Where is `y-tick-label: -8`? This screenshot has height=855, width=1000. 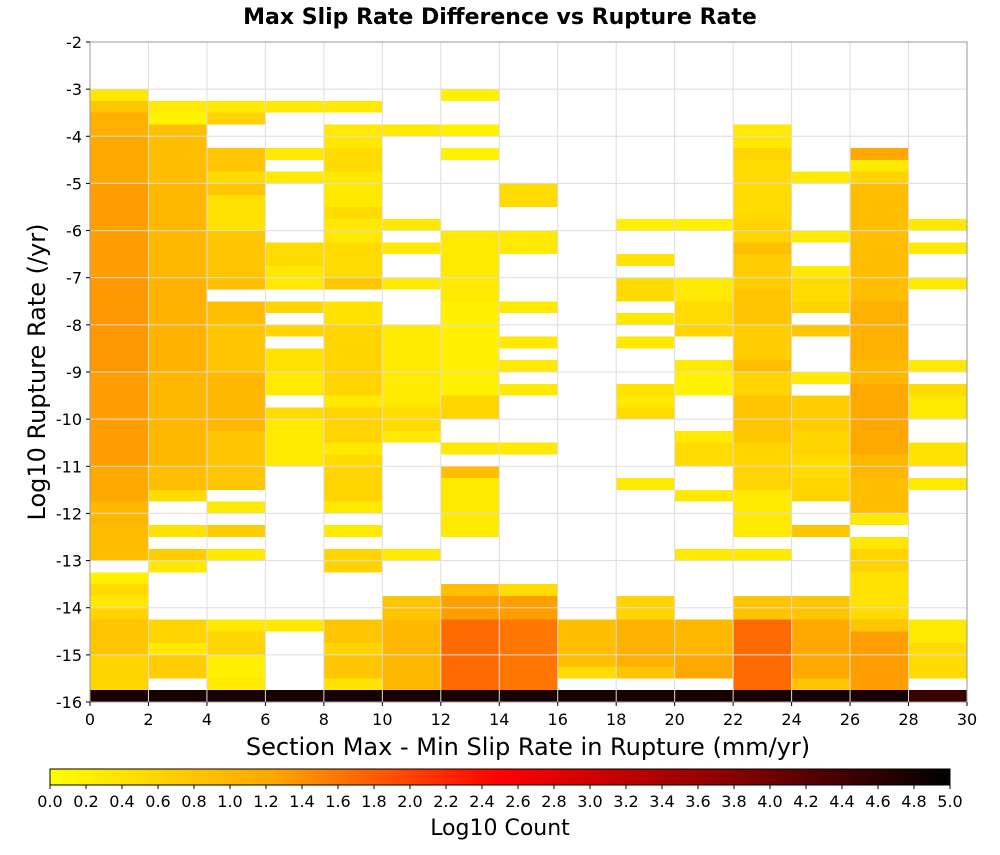
y-tick-label: -8 is located at coordinates (74, 325).